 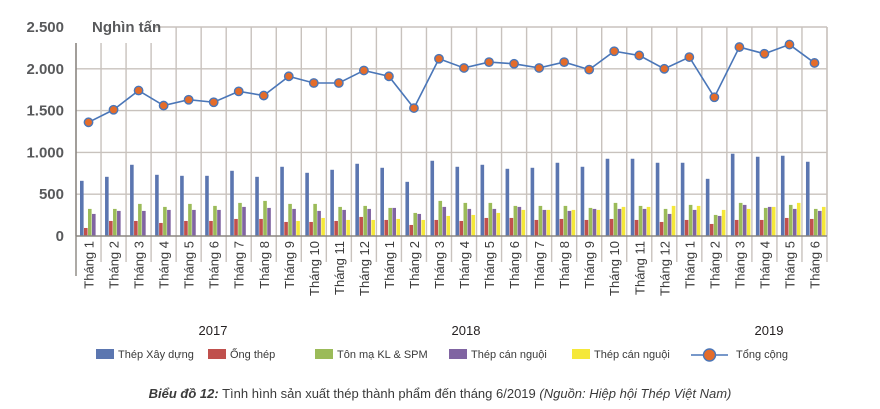 What do you see at coordinates (769, 330) in the screenshot?
I see `year-label: 2019` at bounding box center [769, 330].